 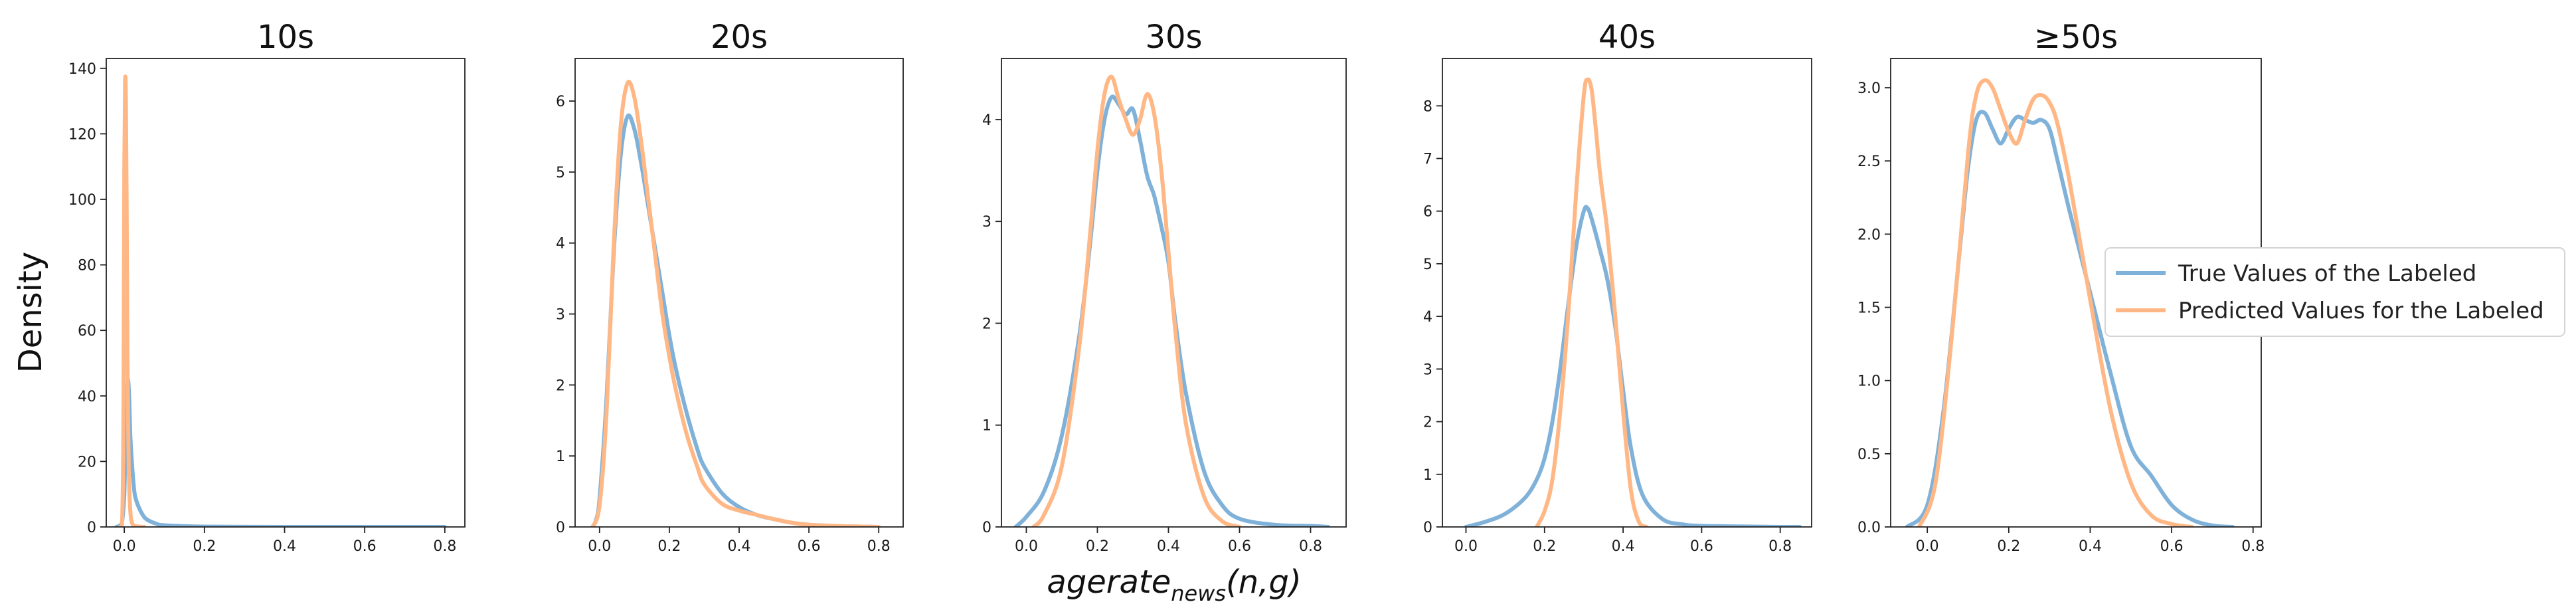 I want to click on x-axis-label: ageratenews(n,g), so click(x=1174, y=584).